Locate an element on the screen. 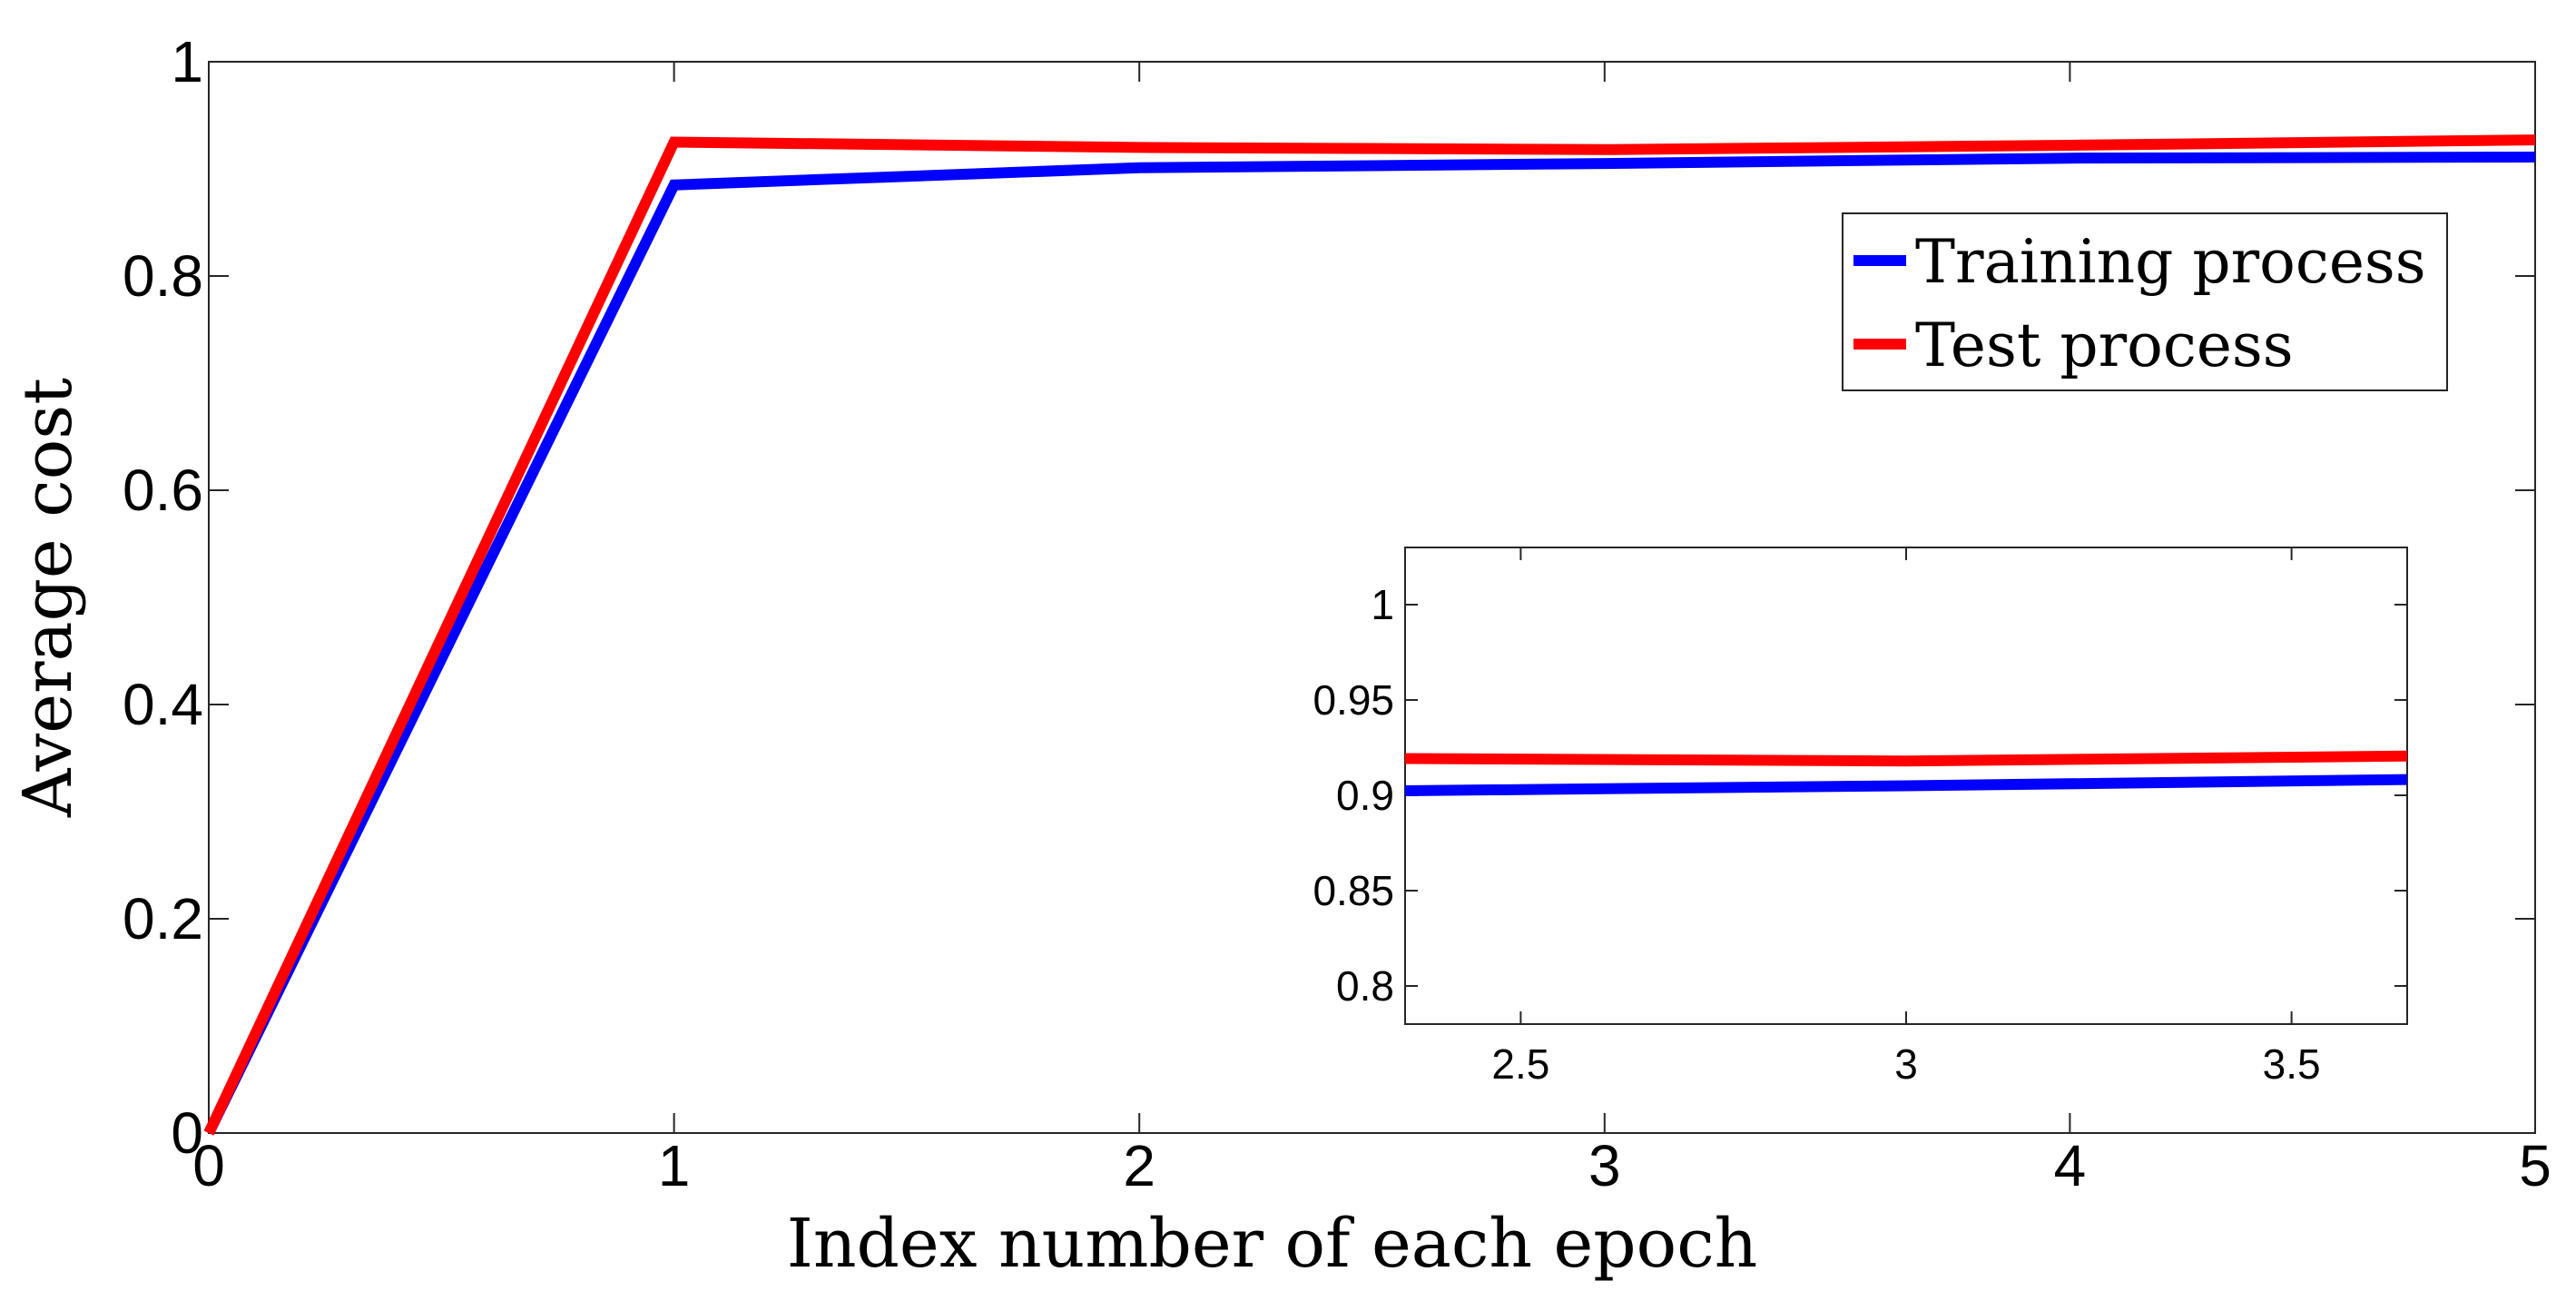 Image resolution: width=2576 pixels, height=1301 pixels. inset-y-tick-label: 0.8 is located at coordinates (1365, 986).